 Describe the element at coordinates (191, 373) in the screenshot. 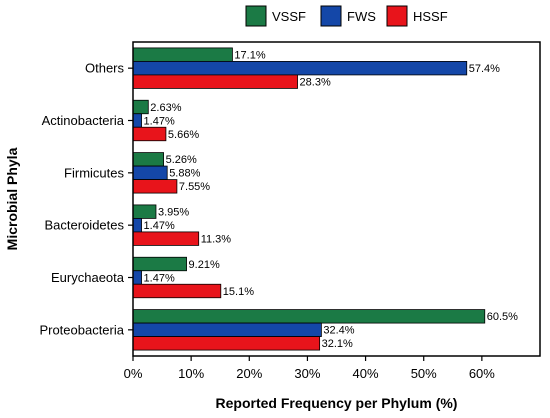

I see `x-tick-label: 10%` at that location.